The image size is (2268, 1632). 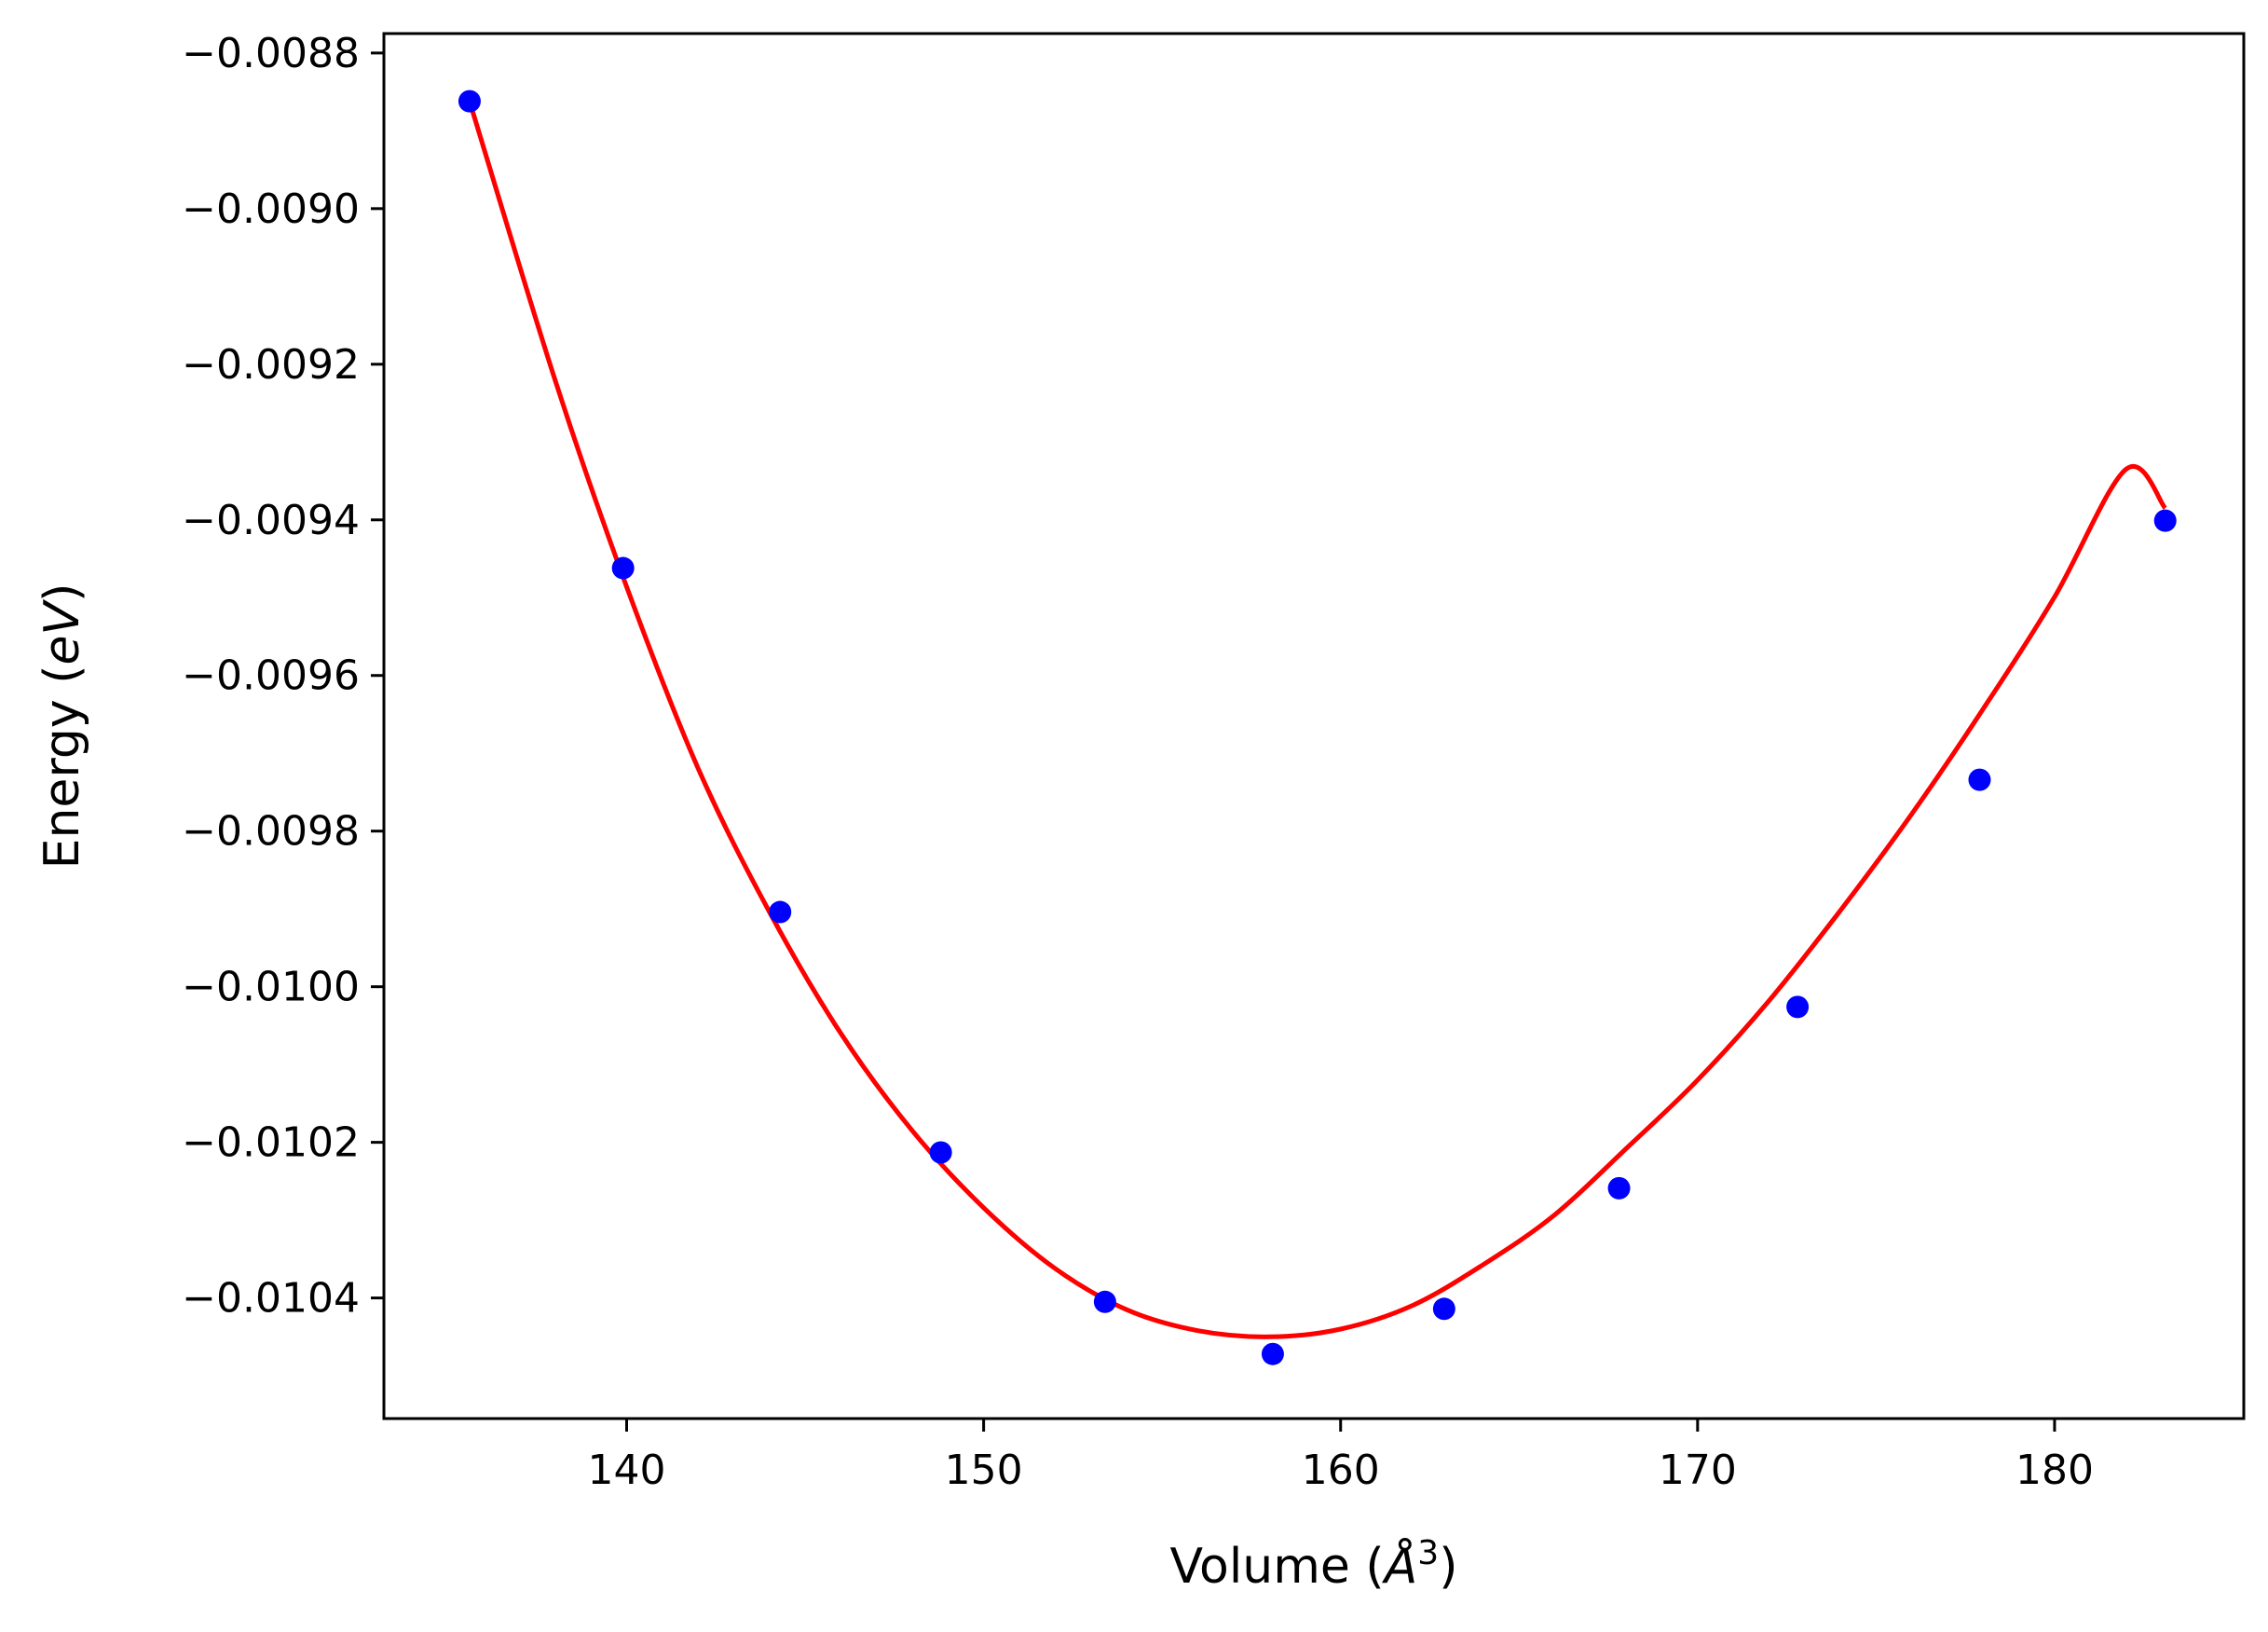 I want to click on y-tick-label: −0.0094, so click(x=271, y=520).